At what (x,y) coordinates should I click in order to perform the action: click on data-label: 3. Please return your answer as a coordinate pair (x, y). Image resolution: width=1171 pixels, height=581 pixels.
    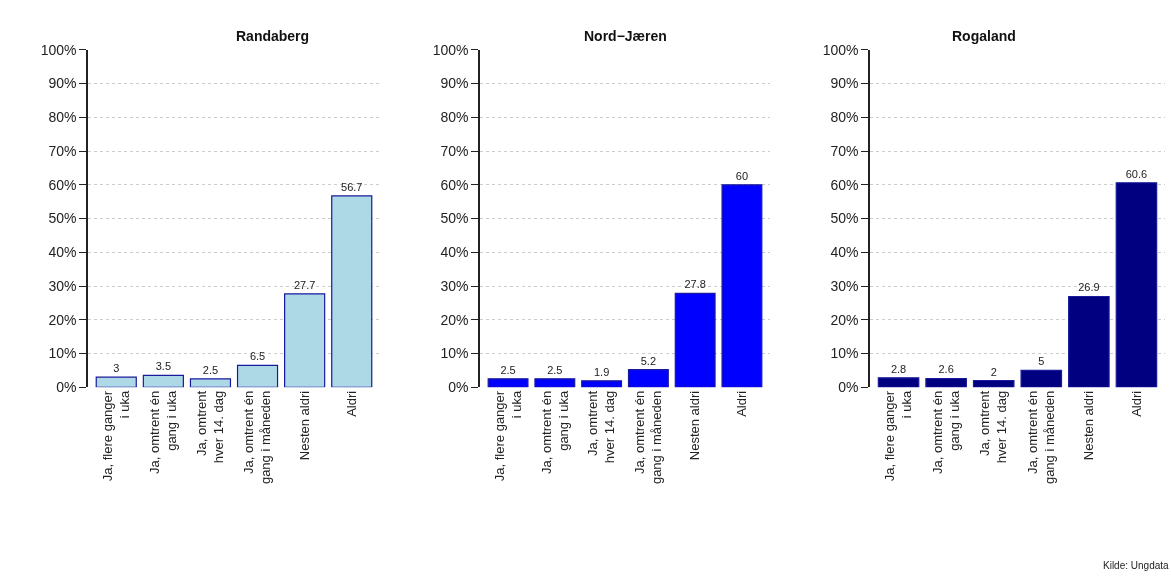
    Looking at the image, I should click on (116, 368).